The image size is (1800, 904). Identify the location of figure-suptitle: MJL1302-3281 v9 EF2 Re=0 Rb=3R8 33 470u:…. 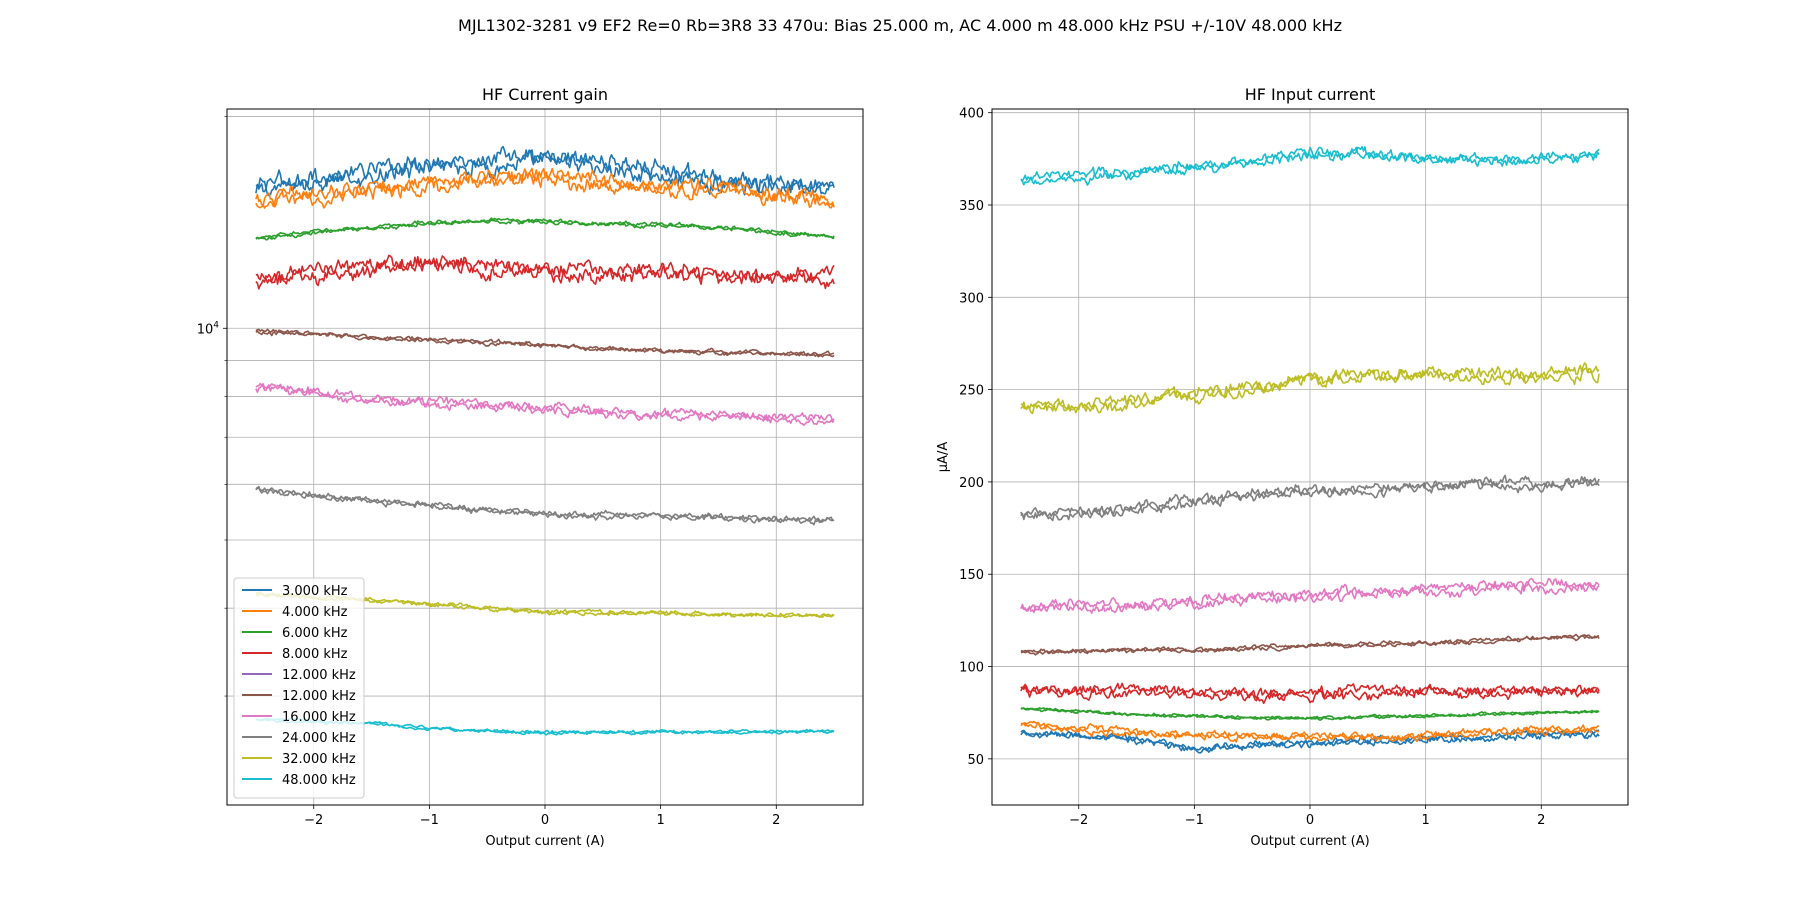
(900, 25).